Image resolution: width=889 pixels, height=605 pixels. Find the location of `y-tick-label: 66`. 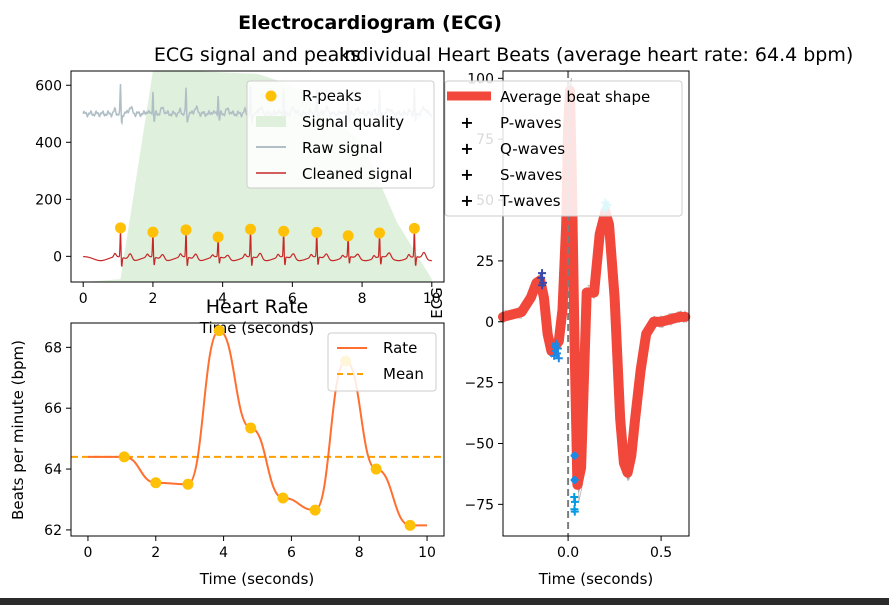

y-tick-label: 66 is located at coordinates (53, 409).